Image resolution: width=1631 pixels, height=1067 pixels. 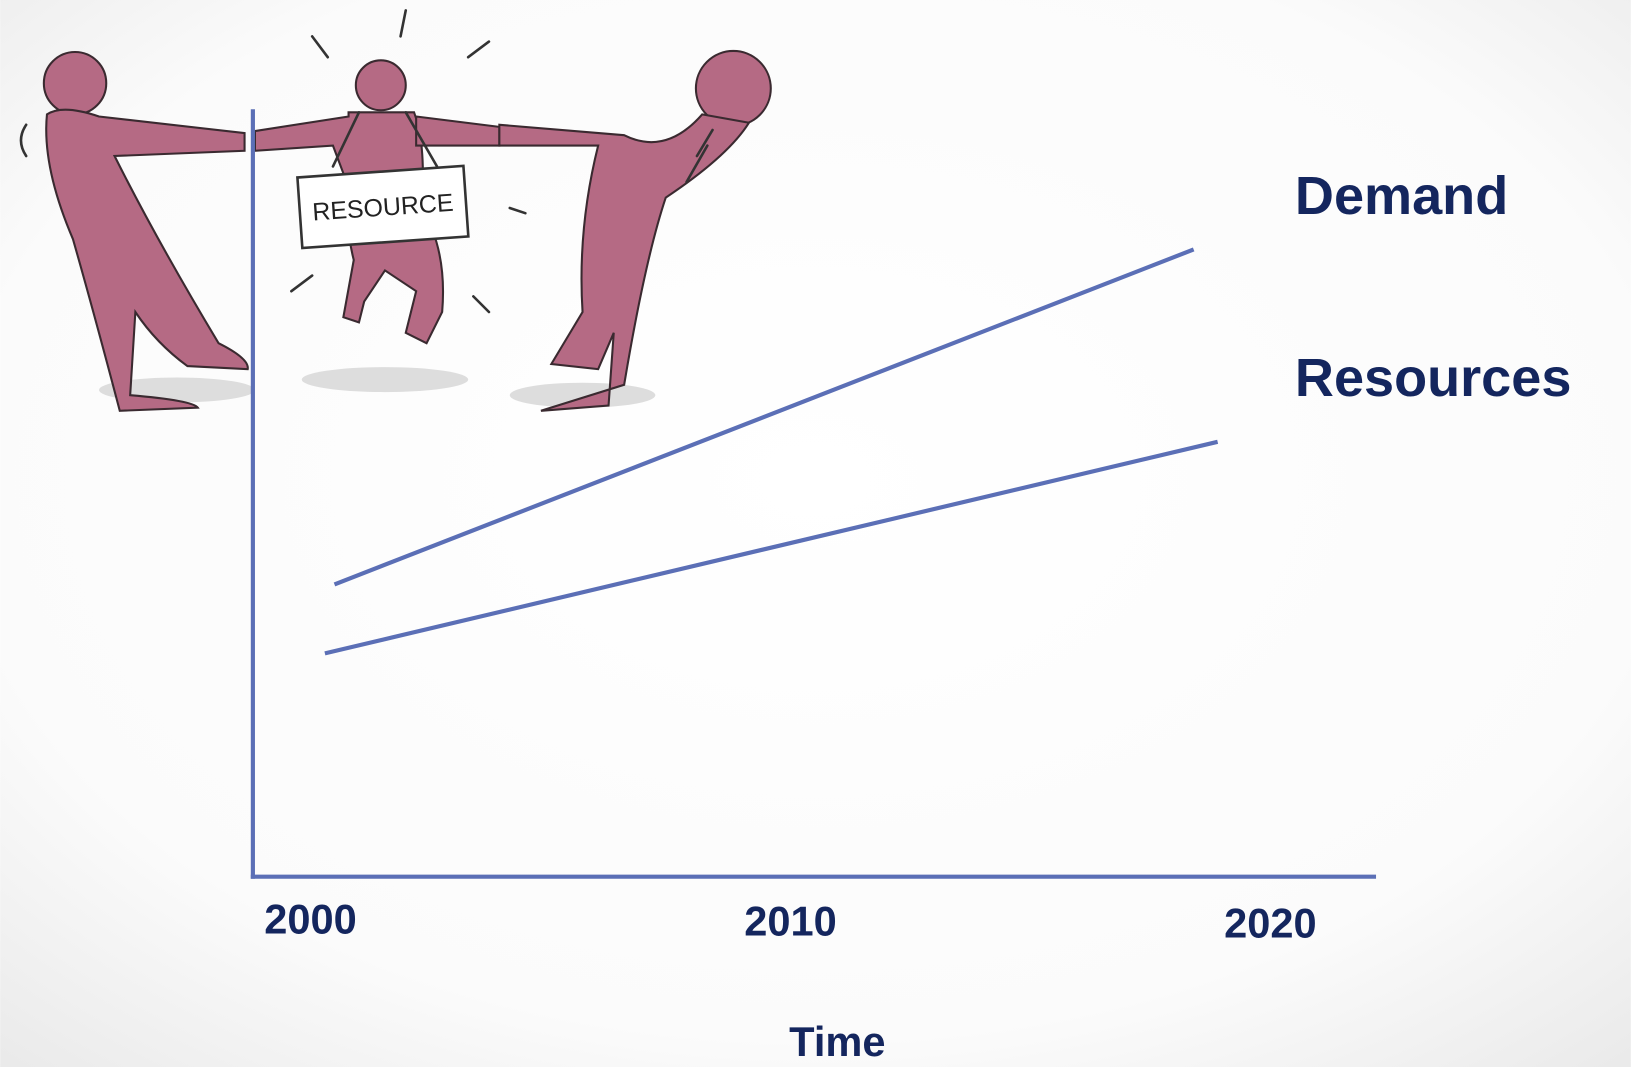 What do you see at coordinates (1401, 196) in the screenshot?
I see `series-label: Demand` at bounding box center [1401, 196].